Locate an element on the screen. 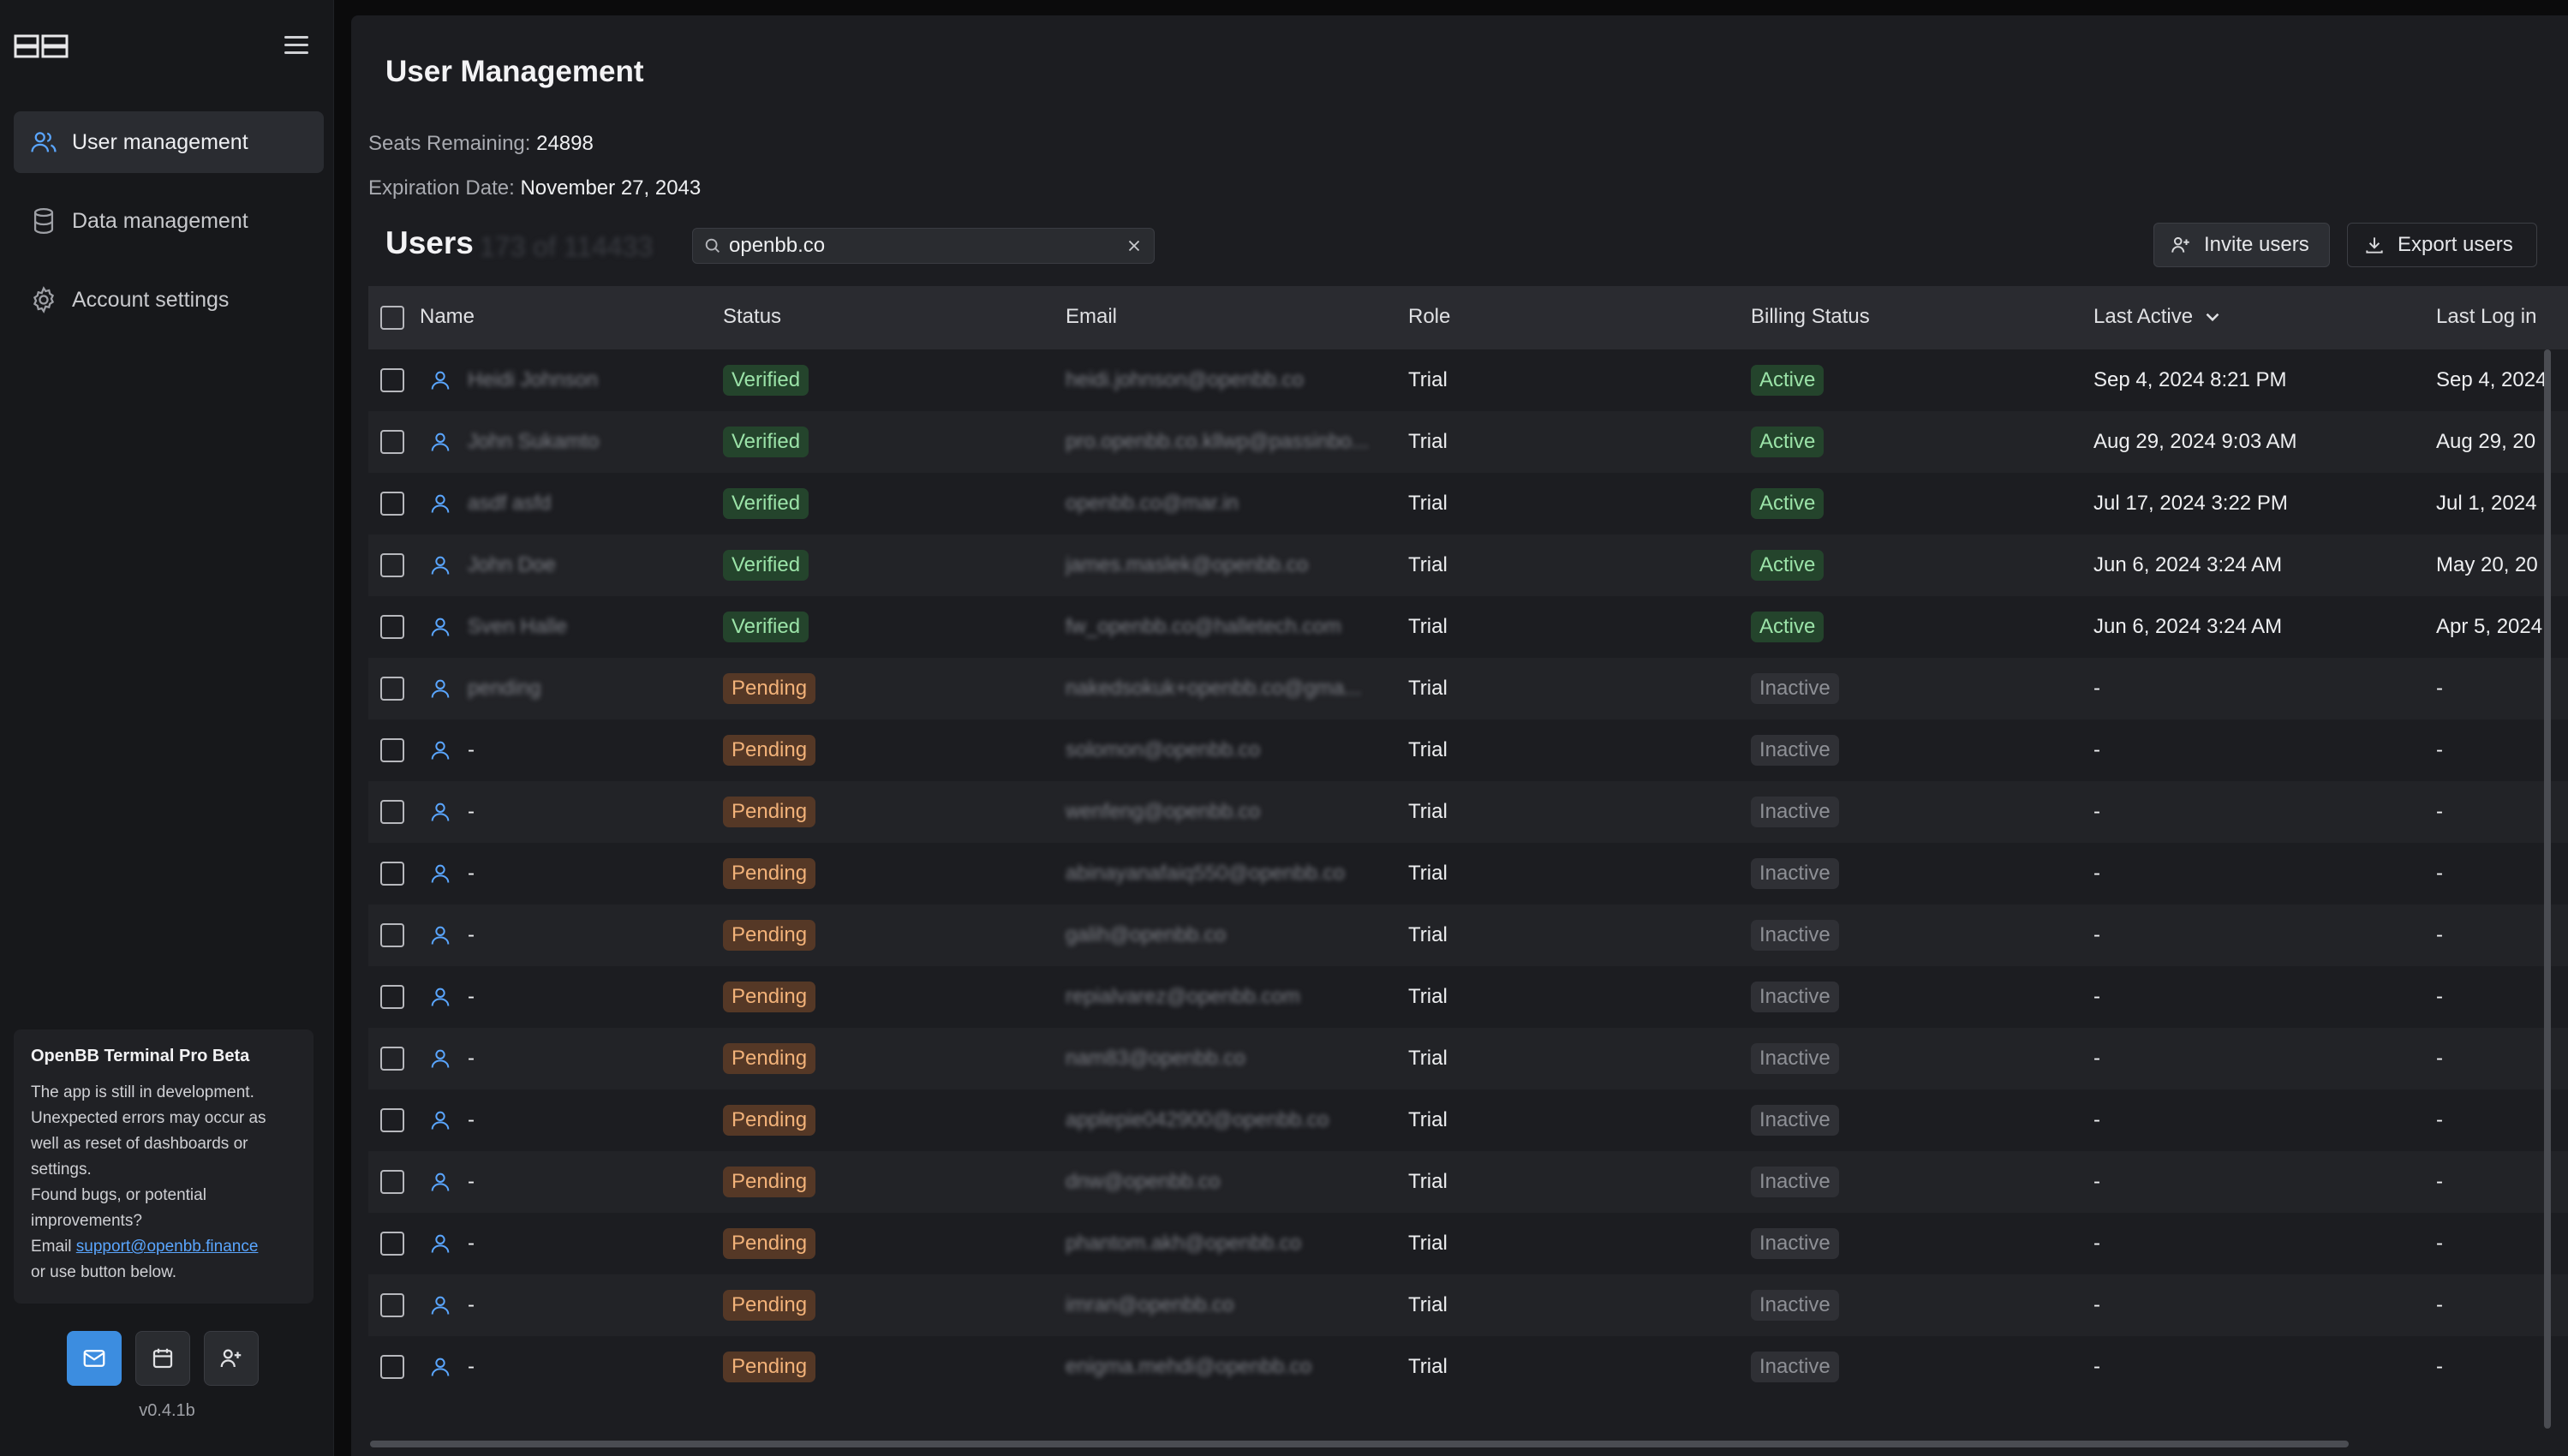  column-header-last-active: Last Active is located at coordinates (2158, 317).